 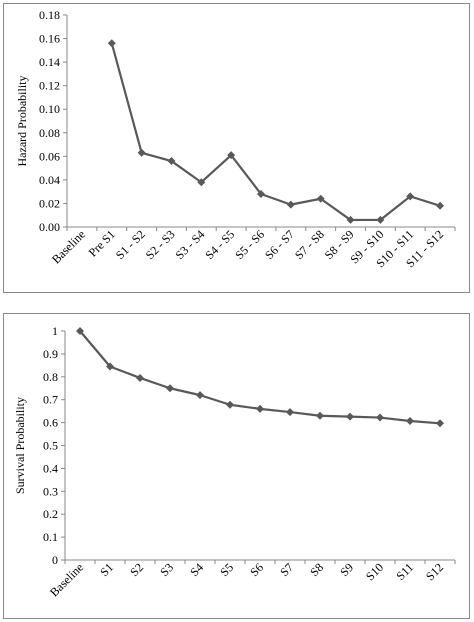 I want to click on y-tick-label: 0.06, so click(x=49, y=156).